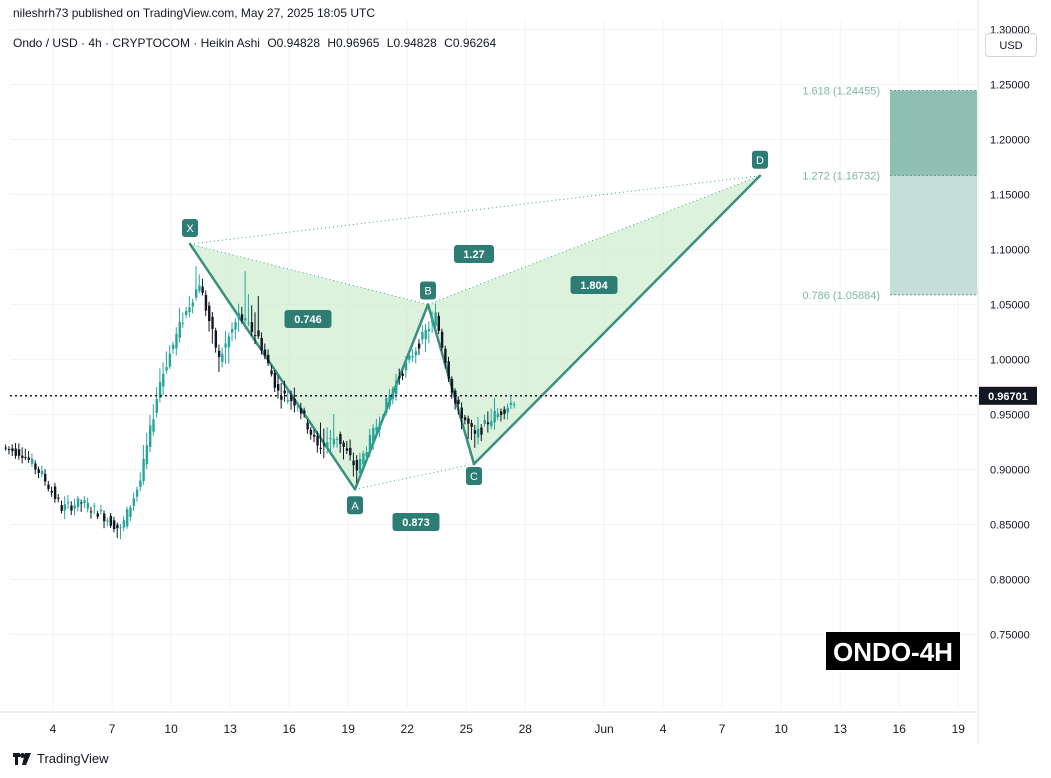 Image resolution: width=1051 pixels, height=778 pixels. What do you see at coordinates (230, 729) in the screenshot?
I see `x-tick-label: 13` at bounding box center [230, 729].